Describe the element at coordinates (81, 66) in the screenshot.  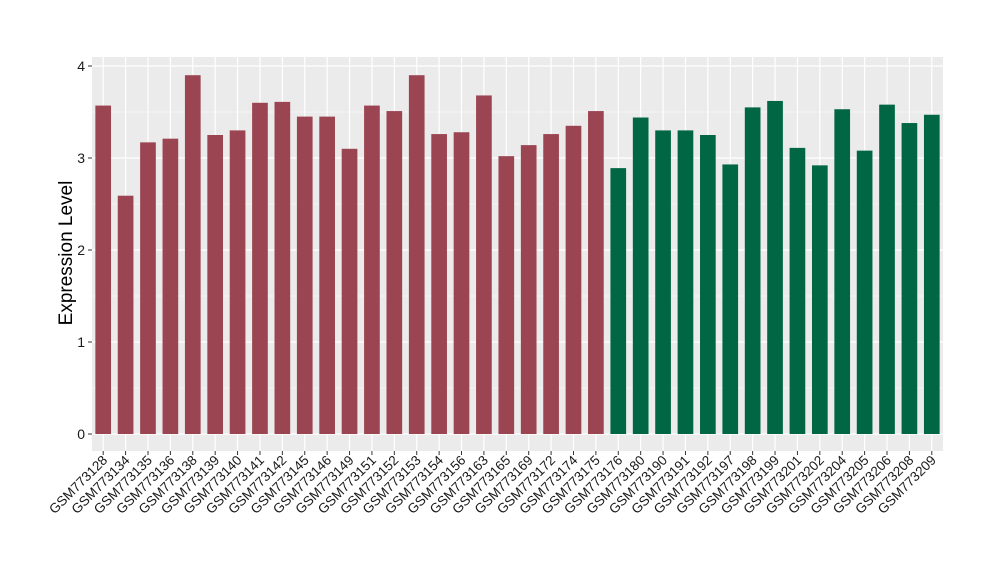
I see `y-tick-label: 4` at that location.